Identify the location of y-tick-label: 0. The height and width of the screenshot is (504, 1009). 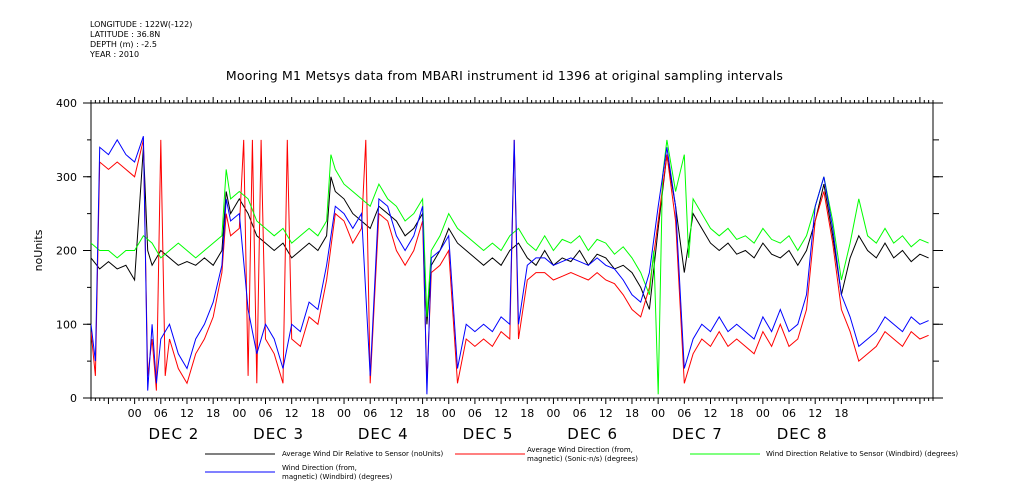
(73, 398).